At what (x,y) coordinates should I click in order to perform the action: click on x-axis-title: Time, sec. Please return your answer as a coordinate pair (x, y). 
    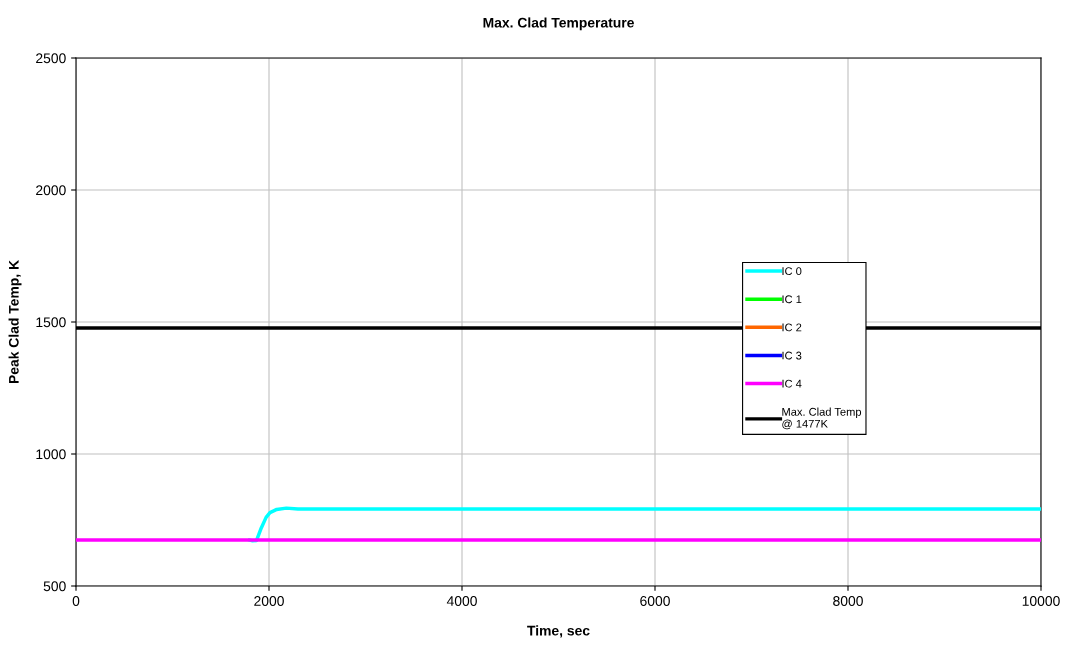
    Looking at the image, I should click on (558, 631).